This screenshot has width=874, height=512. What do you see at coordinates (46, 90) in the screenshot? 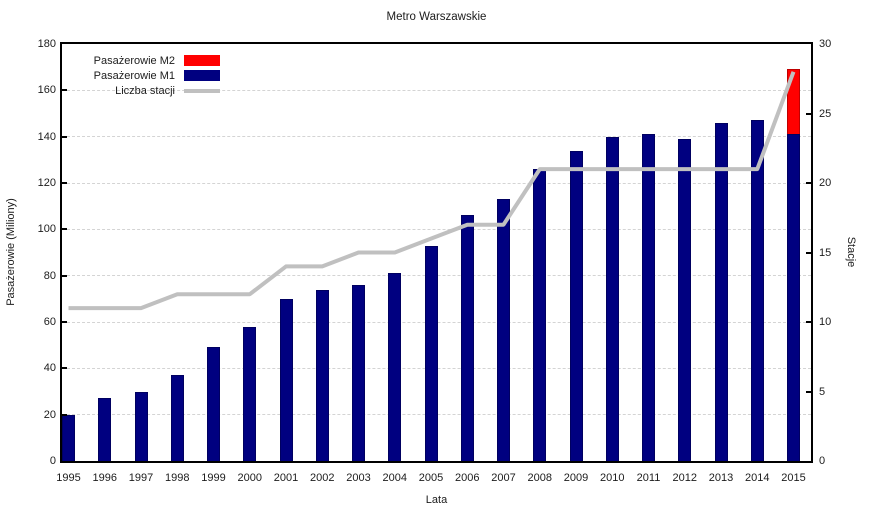
I see `y-left-tick-label: 160` at bounding box center [46, 90].